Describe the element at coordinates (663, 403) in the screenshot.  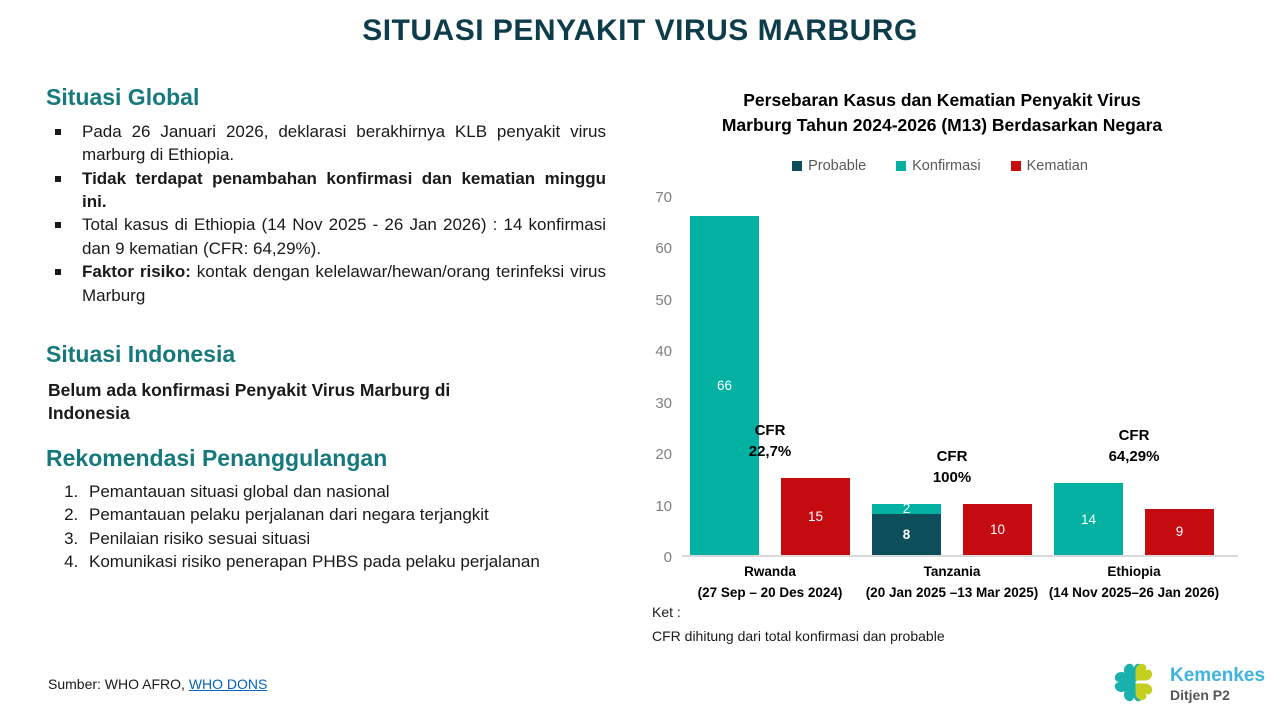
I see `y-axis-tick: 30` at that location.